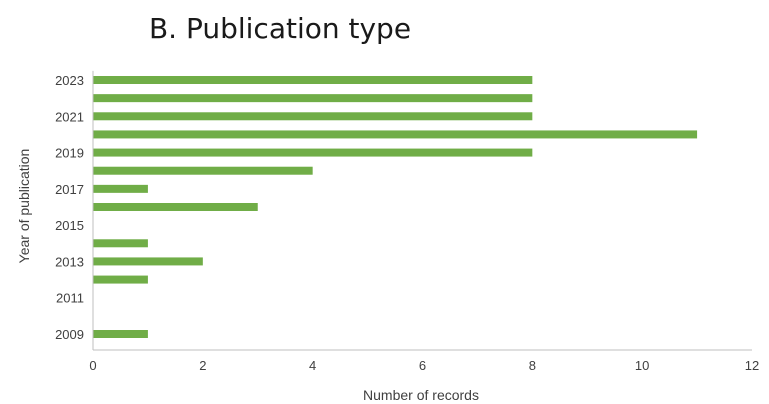  What do you see at coordinates (69, 207) in the screenshot?
I see `y-tick-labels: 2009 2011 2013 2015 2017 2019 2021 2023` at bounding box center [69, 207].